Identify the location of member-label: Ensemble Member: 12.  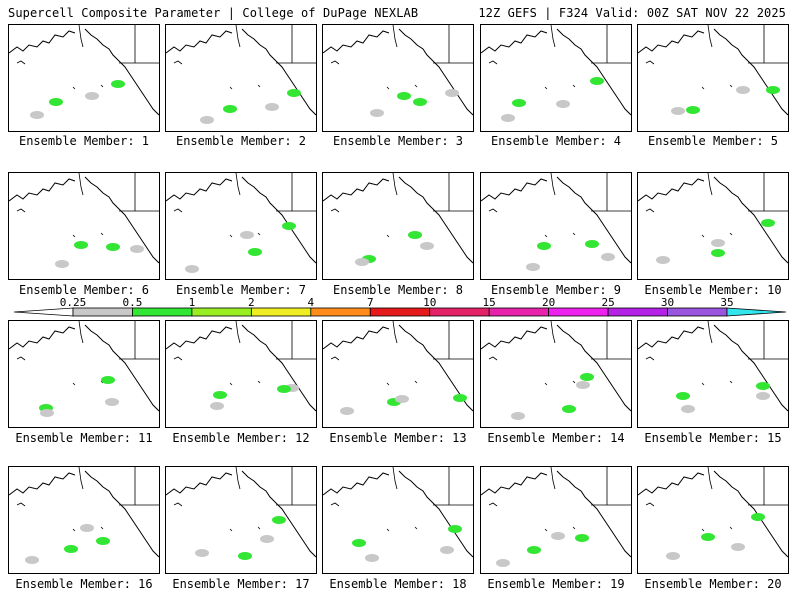
(241, 438).